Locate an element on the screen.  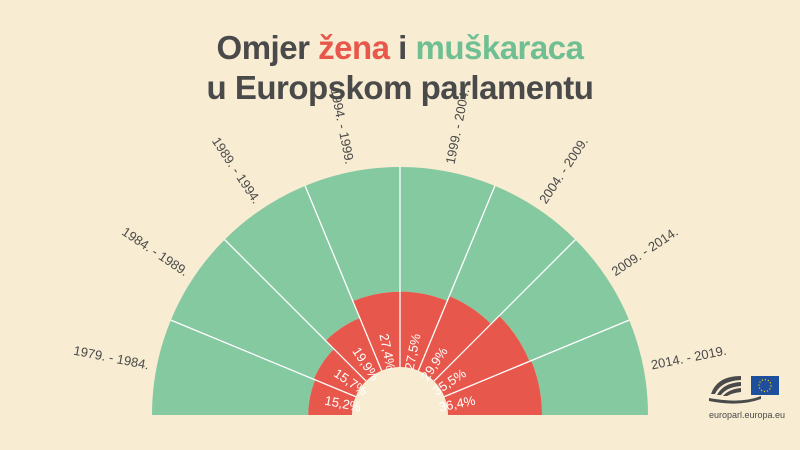
period-label: 2004. - 2009. is located at coordinates (563, 170).